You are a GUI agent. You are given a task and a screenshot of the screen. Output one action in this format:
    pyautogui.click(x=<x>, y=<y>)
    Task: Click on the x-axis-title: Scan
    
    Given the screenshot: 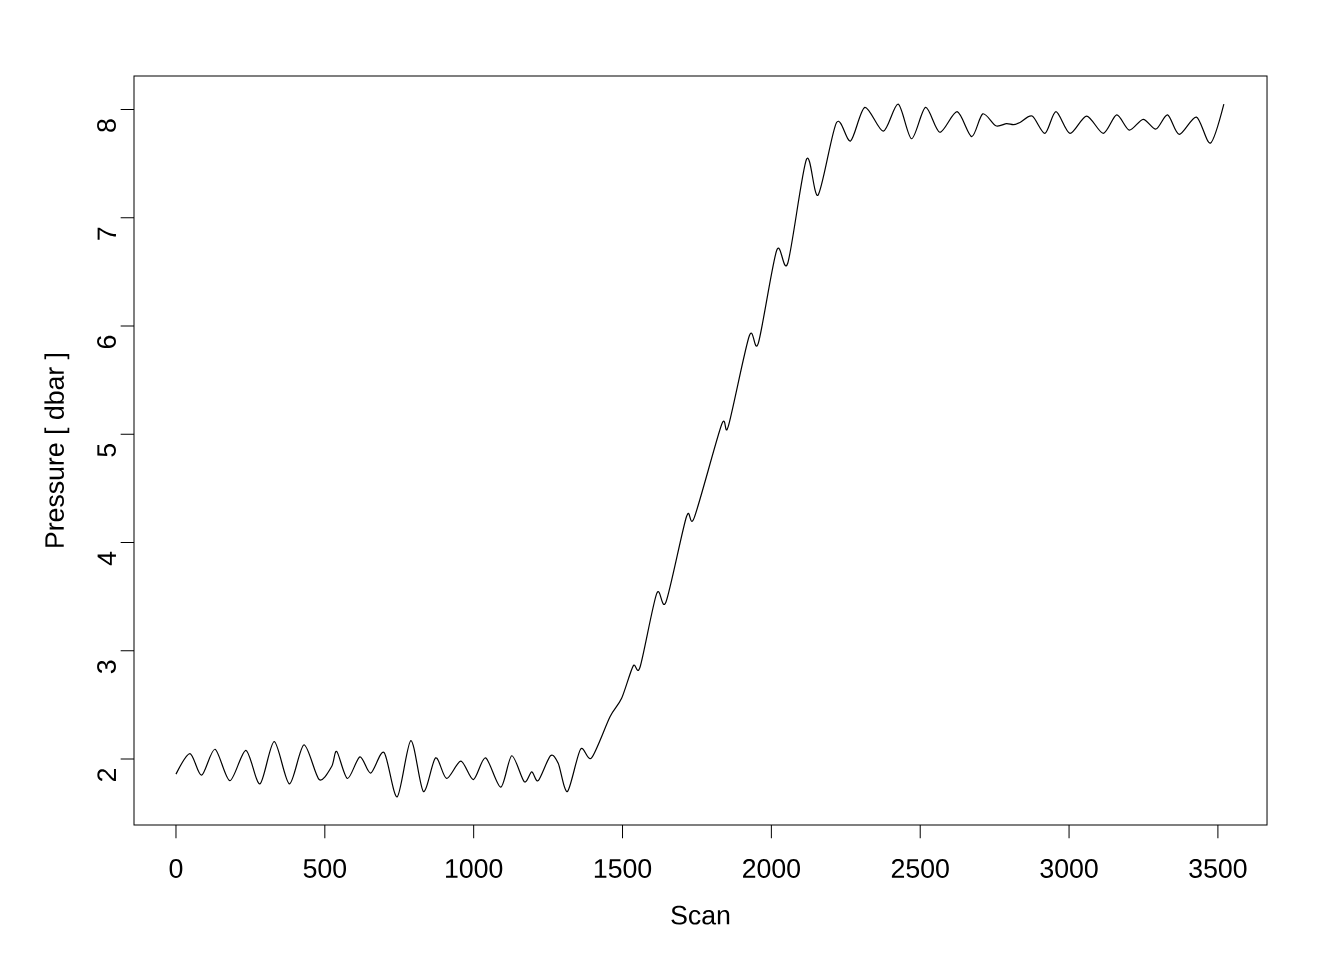 What is the action you would take?
    pyautogui.click(x=700, y=915)
    